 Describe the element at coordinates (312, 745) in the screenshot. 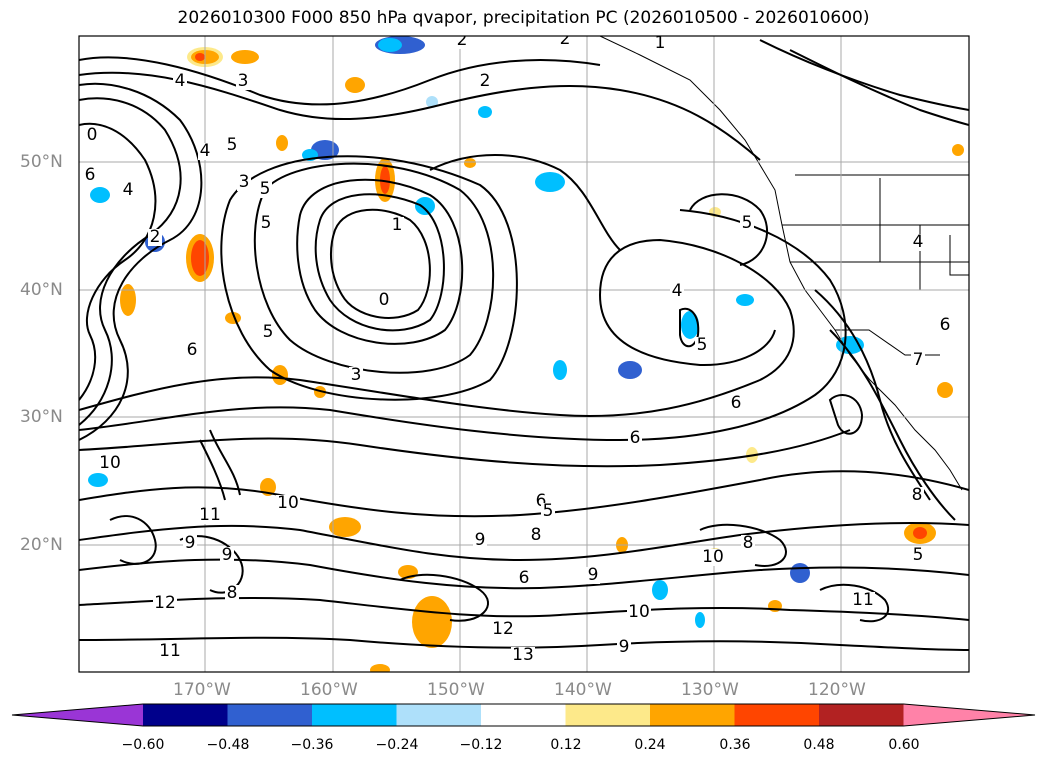

I see `colorbar-tick: −0.36` at that location.